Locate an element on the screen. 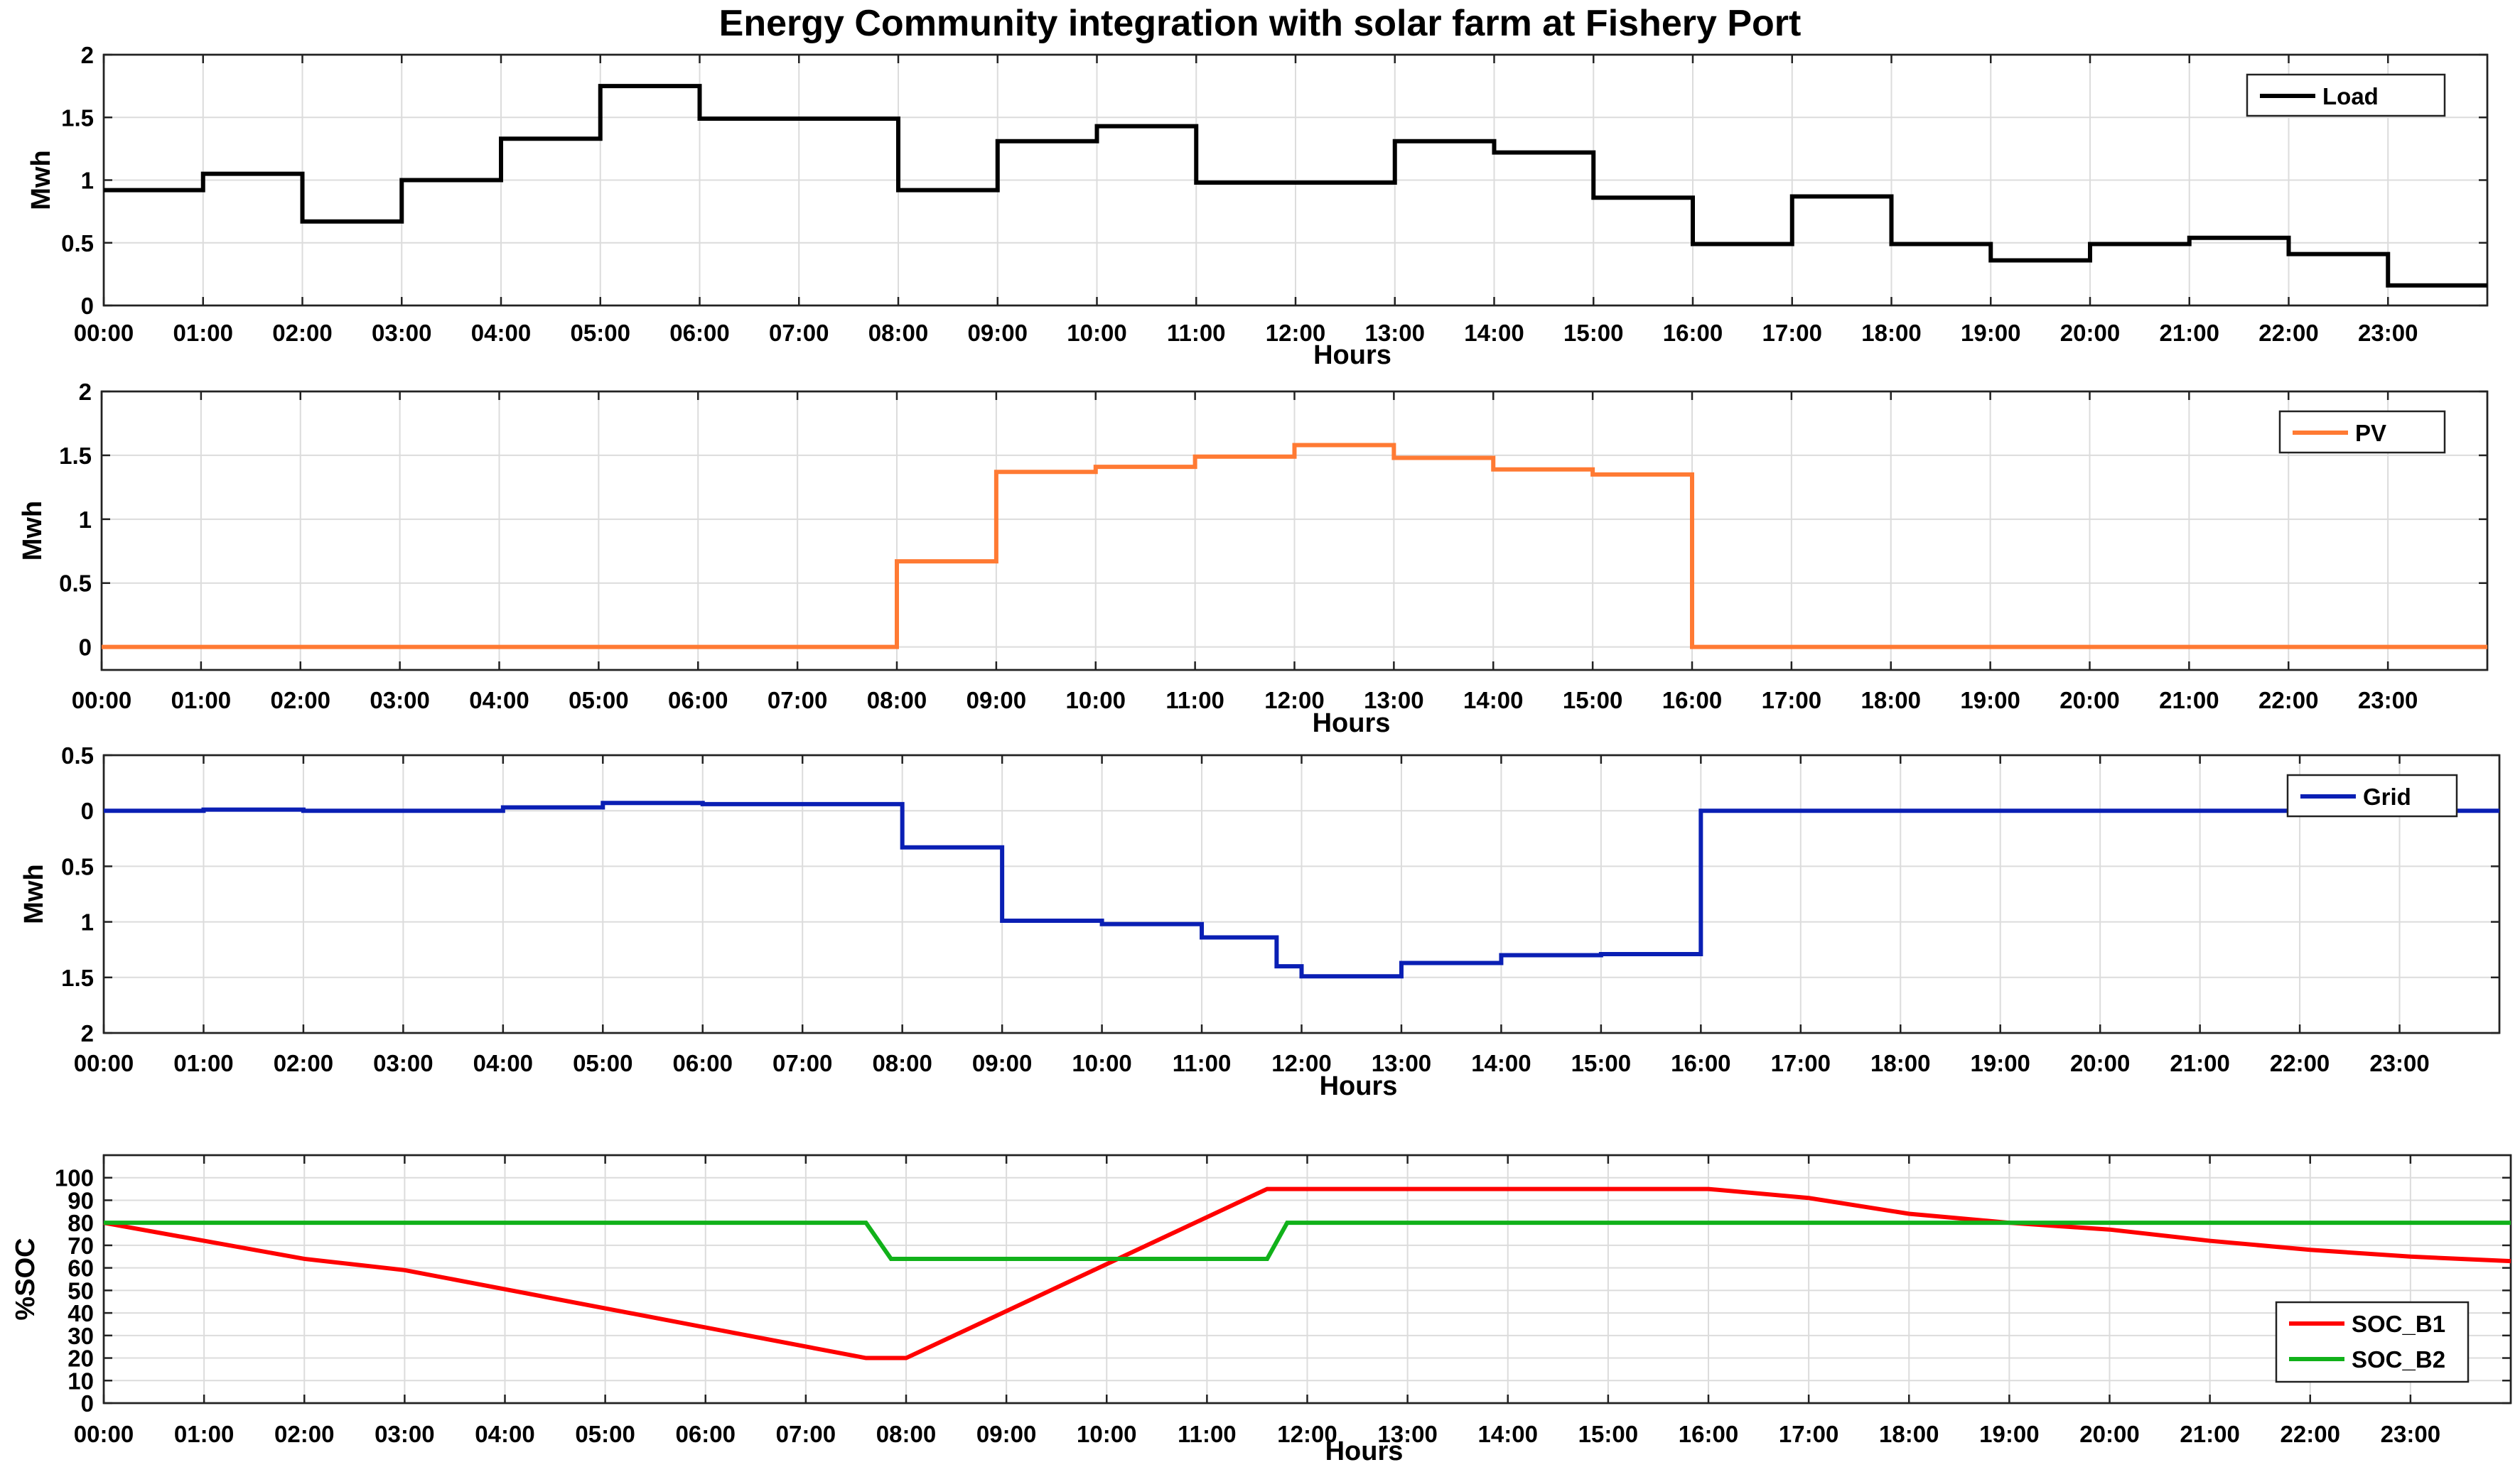 The height and width of the screenshot is (1477, 2520). legend: PV is located at coordinates (2362, 432).